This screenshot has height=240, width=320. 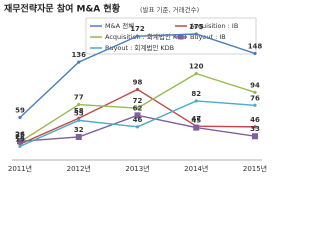 What do you see at coordinates (138, 82) in the screenshot?
I see `data-label: 98` at bounding box center [138, 82].